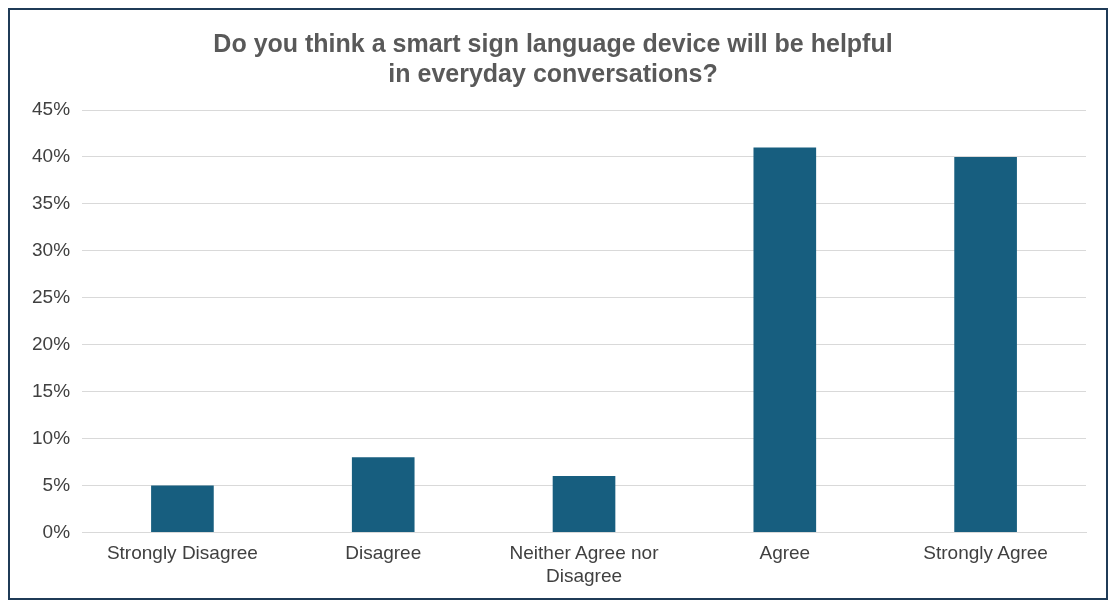 Image resolution: width=1118 pixels, height=607 pixels. Describe the element at coordinates (56, 484) in the screenshot. I see `y-tick-label: 5%` at that location.